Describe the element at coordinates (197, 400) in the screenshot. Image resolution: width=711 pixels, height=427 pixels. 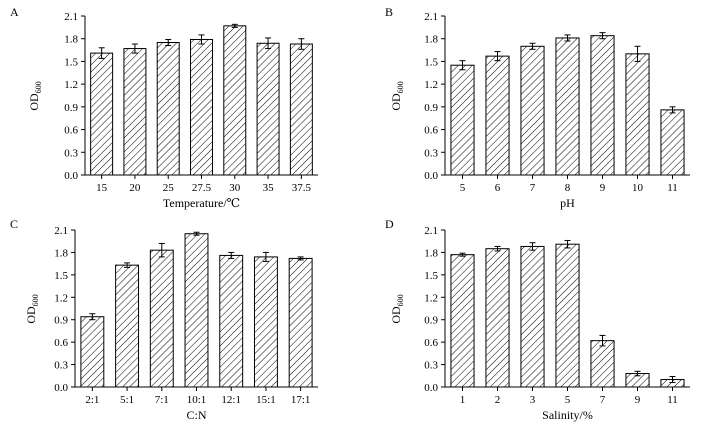
I see `x-tick-label: 10:1` at that location.